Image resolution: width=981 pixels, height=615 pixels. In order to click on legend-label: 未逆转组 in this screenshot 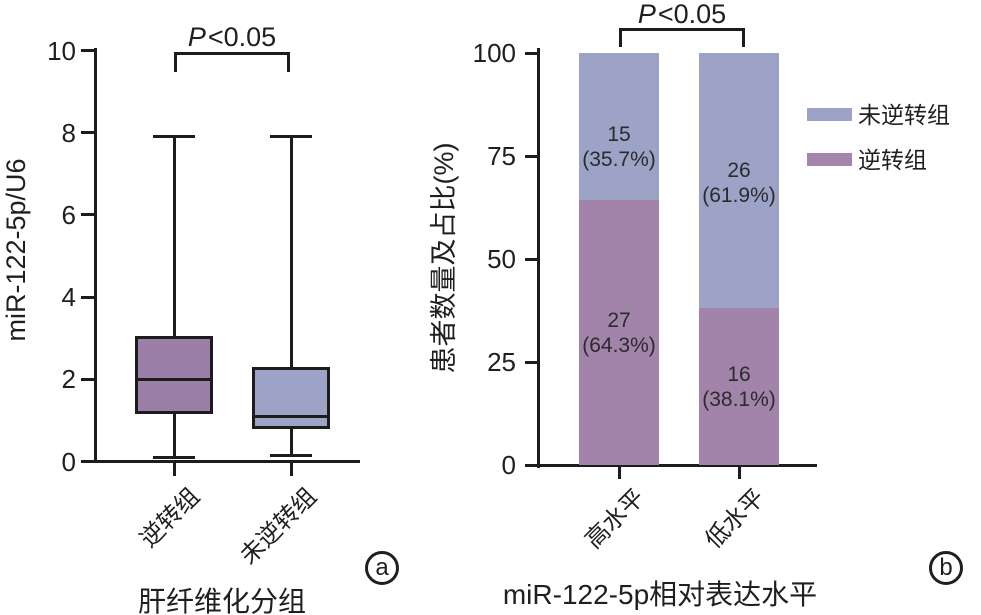, I will do `click(904, 115)`.